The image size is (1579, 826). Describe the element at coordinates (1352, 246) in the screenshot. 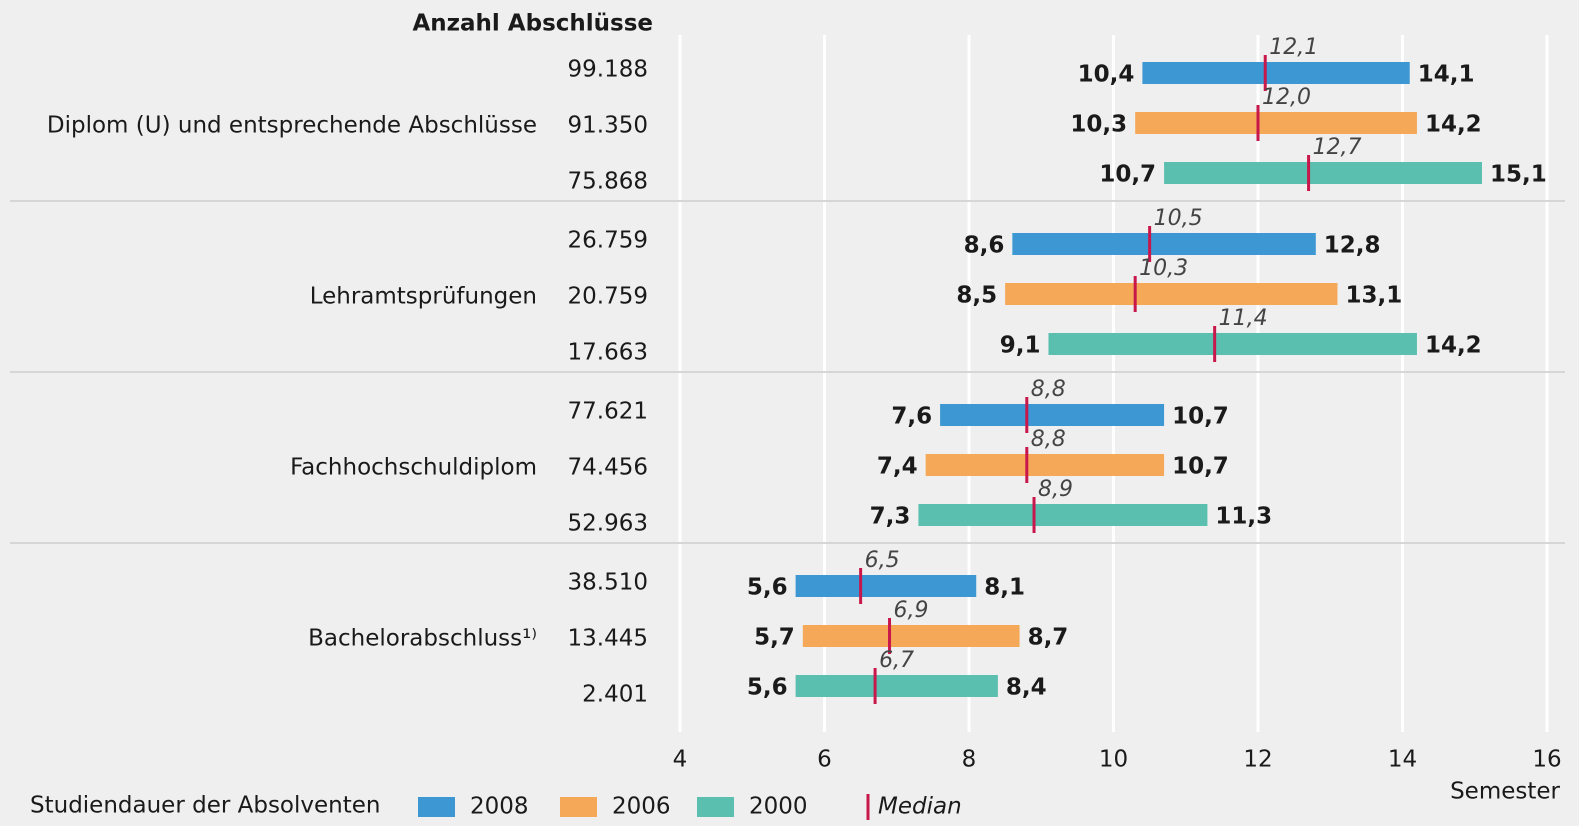

I see `high-label: 12,8` at that location.